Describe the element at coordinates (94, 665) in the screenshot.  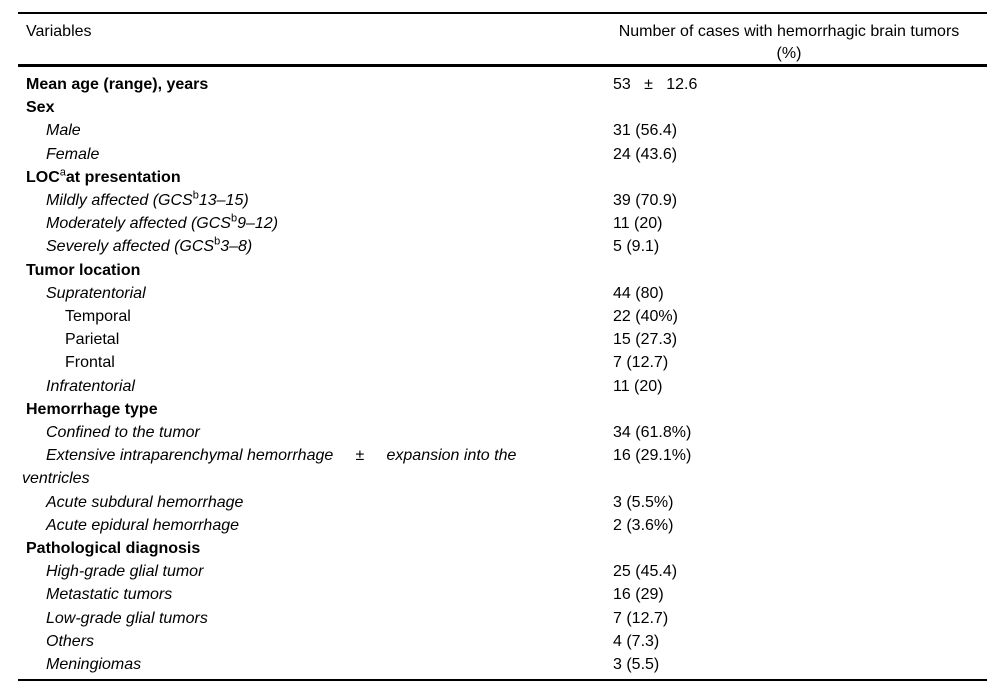
I see `row-label: Meningiomas` at that location.